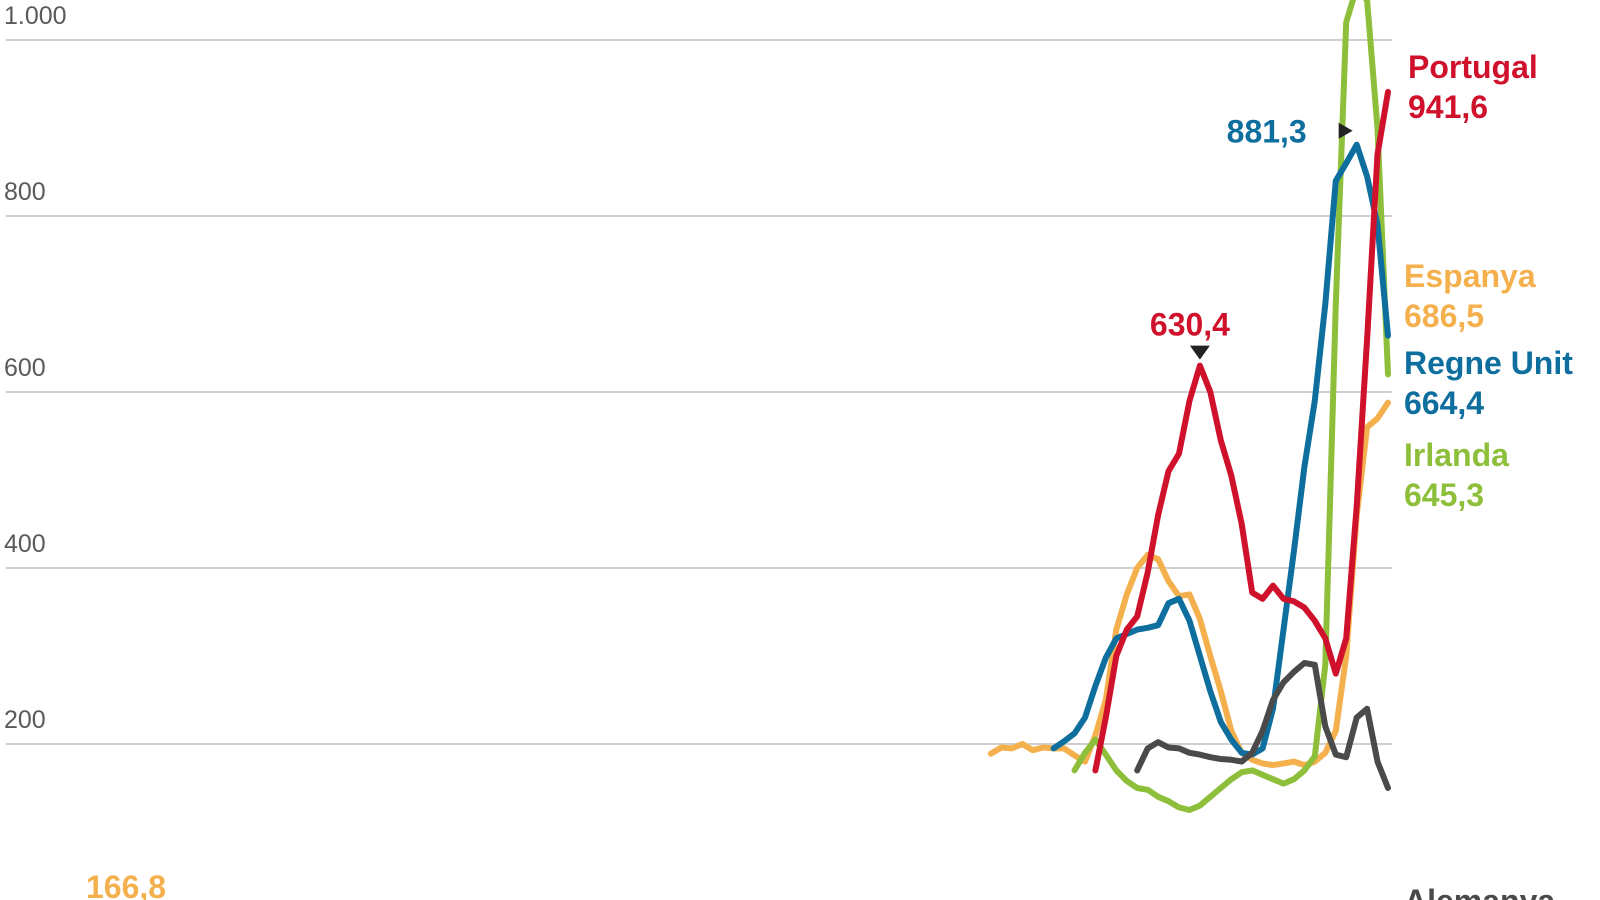 This screenshot has width=1600, height=900. What do you see at coordinates (35, 16) in the screenshot?
I see `y-tick-label: 1.000` at bounding box center [35, 16].